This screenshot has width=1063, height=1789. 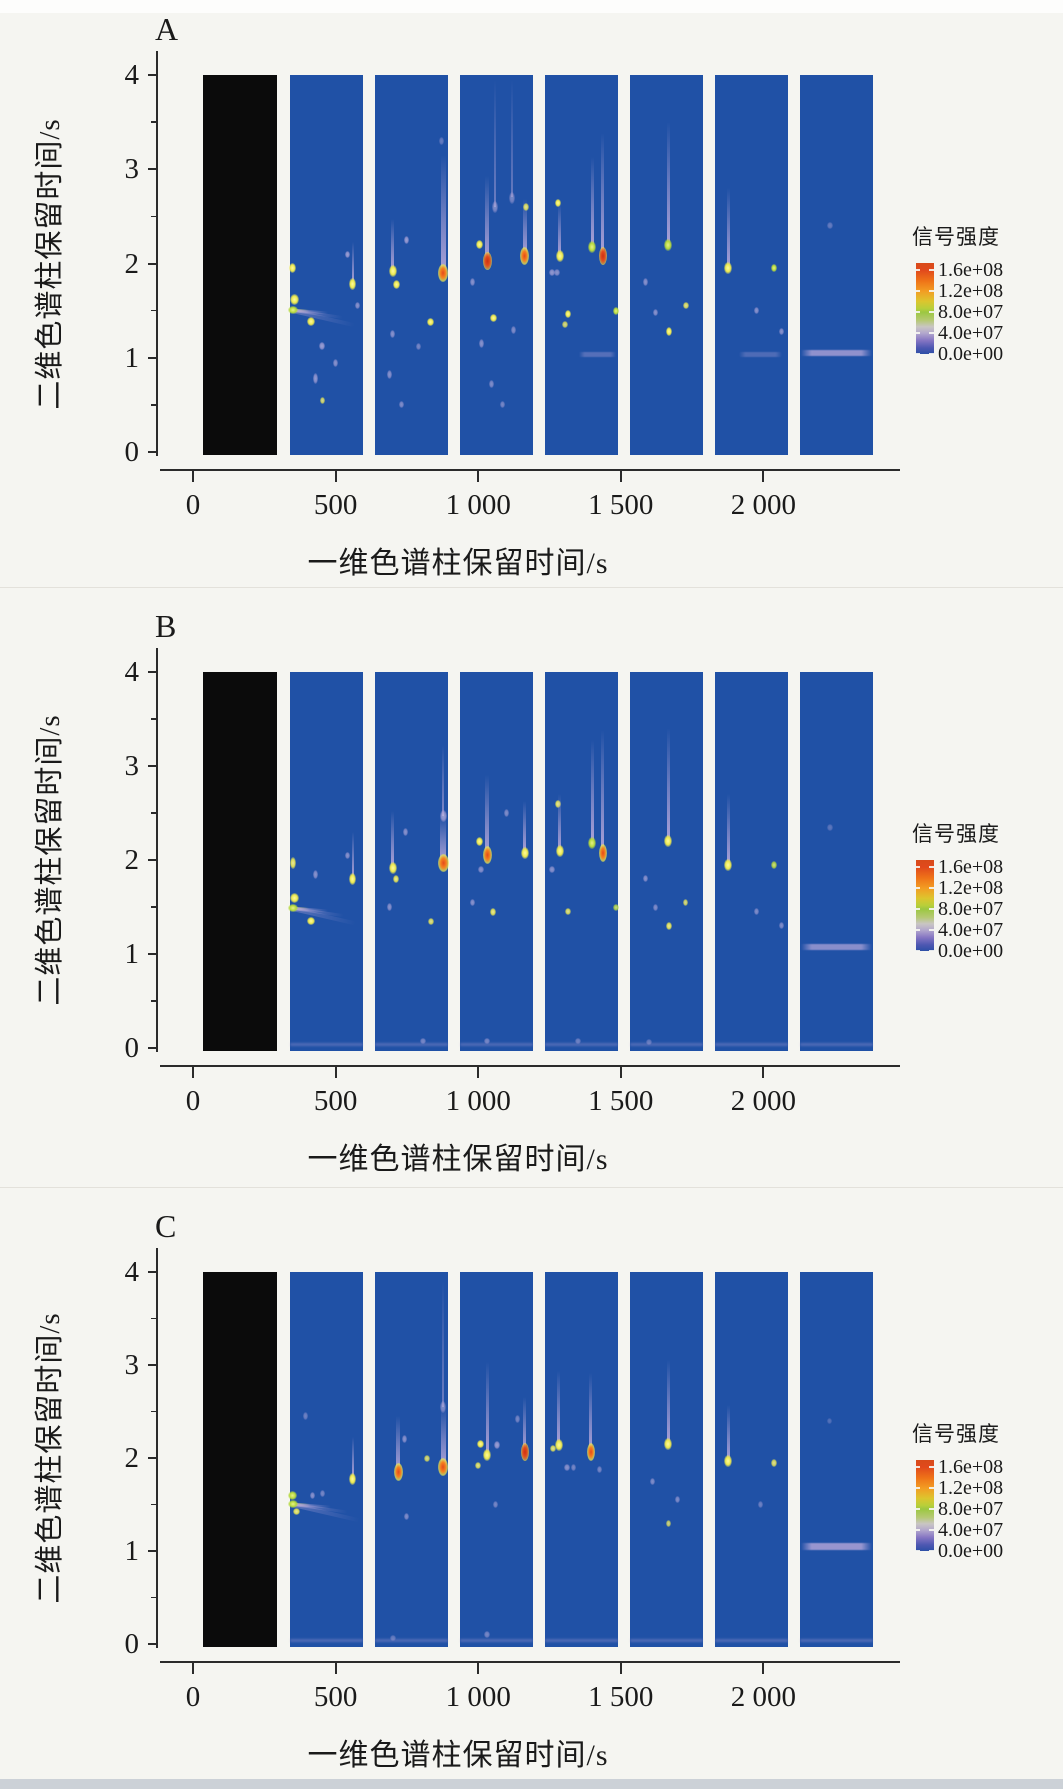 What do you see at coordinates (837, 353) in the screenshot?
I see `peak-horizontal-streak` at bounding box center [837, 353].